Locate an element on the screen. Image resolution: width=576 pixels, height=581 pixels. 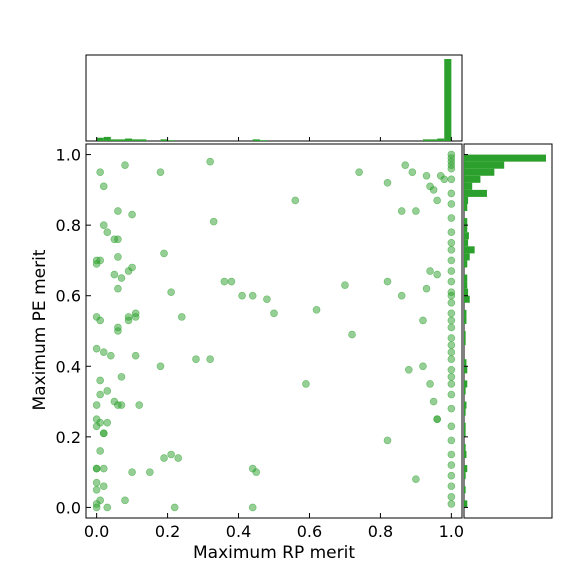
y-axis-label: Maximum PE merit is located at coordinates (40, 329).